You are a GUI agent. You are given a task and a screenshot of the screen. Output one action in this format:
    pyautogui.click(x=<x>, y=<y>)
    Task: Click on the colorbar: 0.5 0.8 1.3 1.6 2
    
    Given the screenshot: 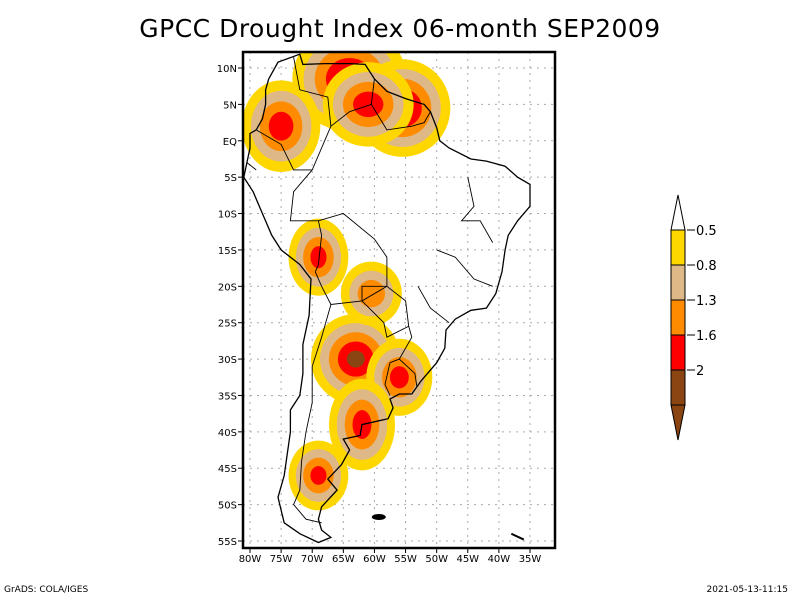 What is the action you would take?
    pyautogui.click(x=693, y=317)
    